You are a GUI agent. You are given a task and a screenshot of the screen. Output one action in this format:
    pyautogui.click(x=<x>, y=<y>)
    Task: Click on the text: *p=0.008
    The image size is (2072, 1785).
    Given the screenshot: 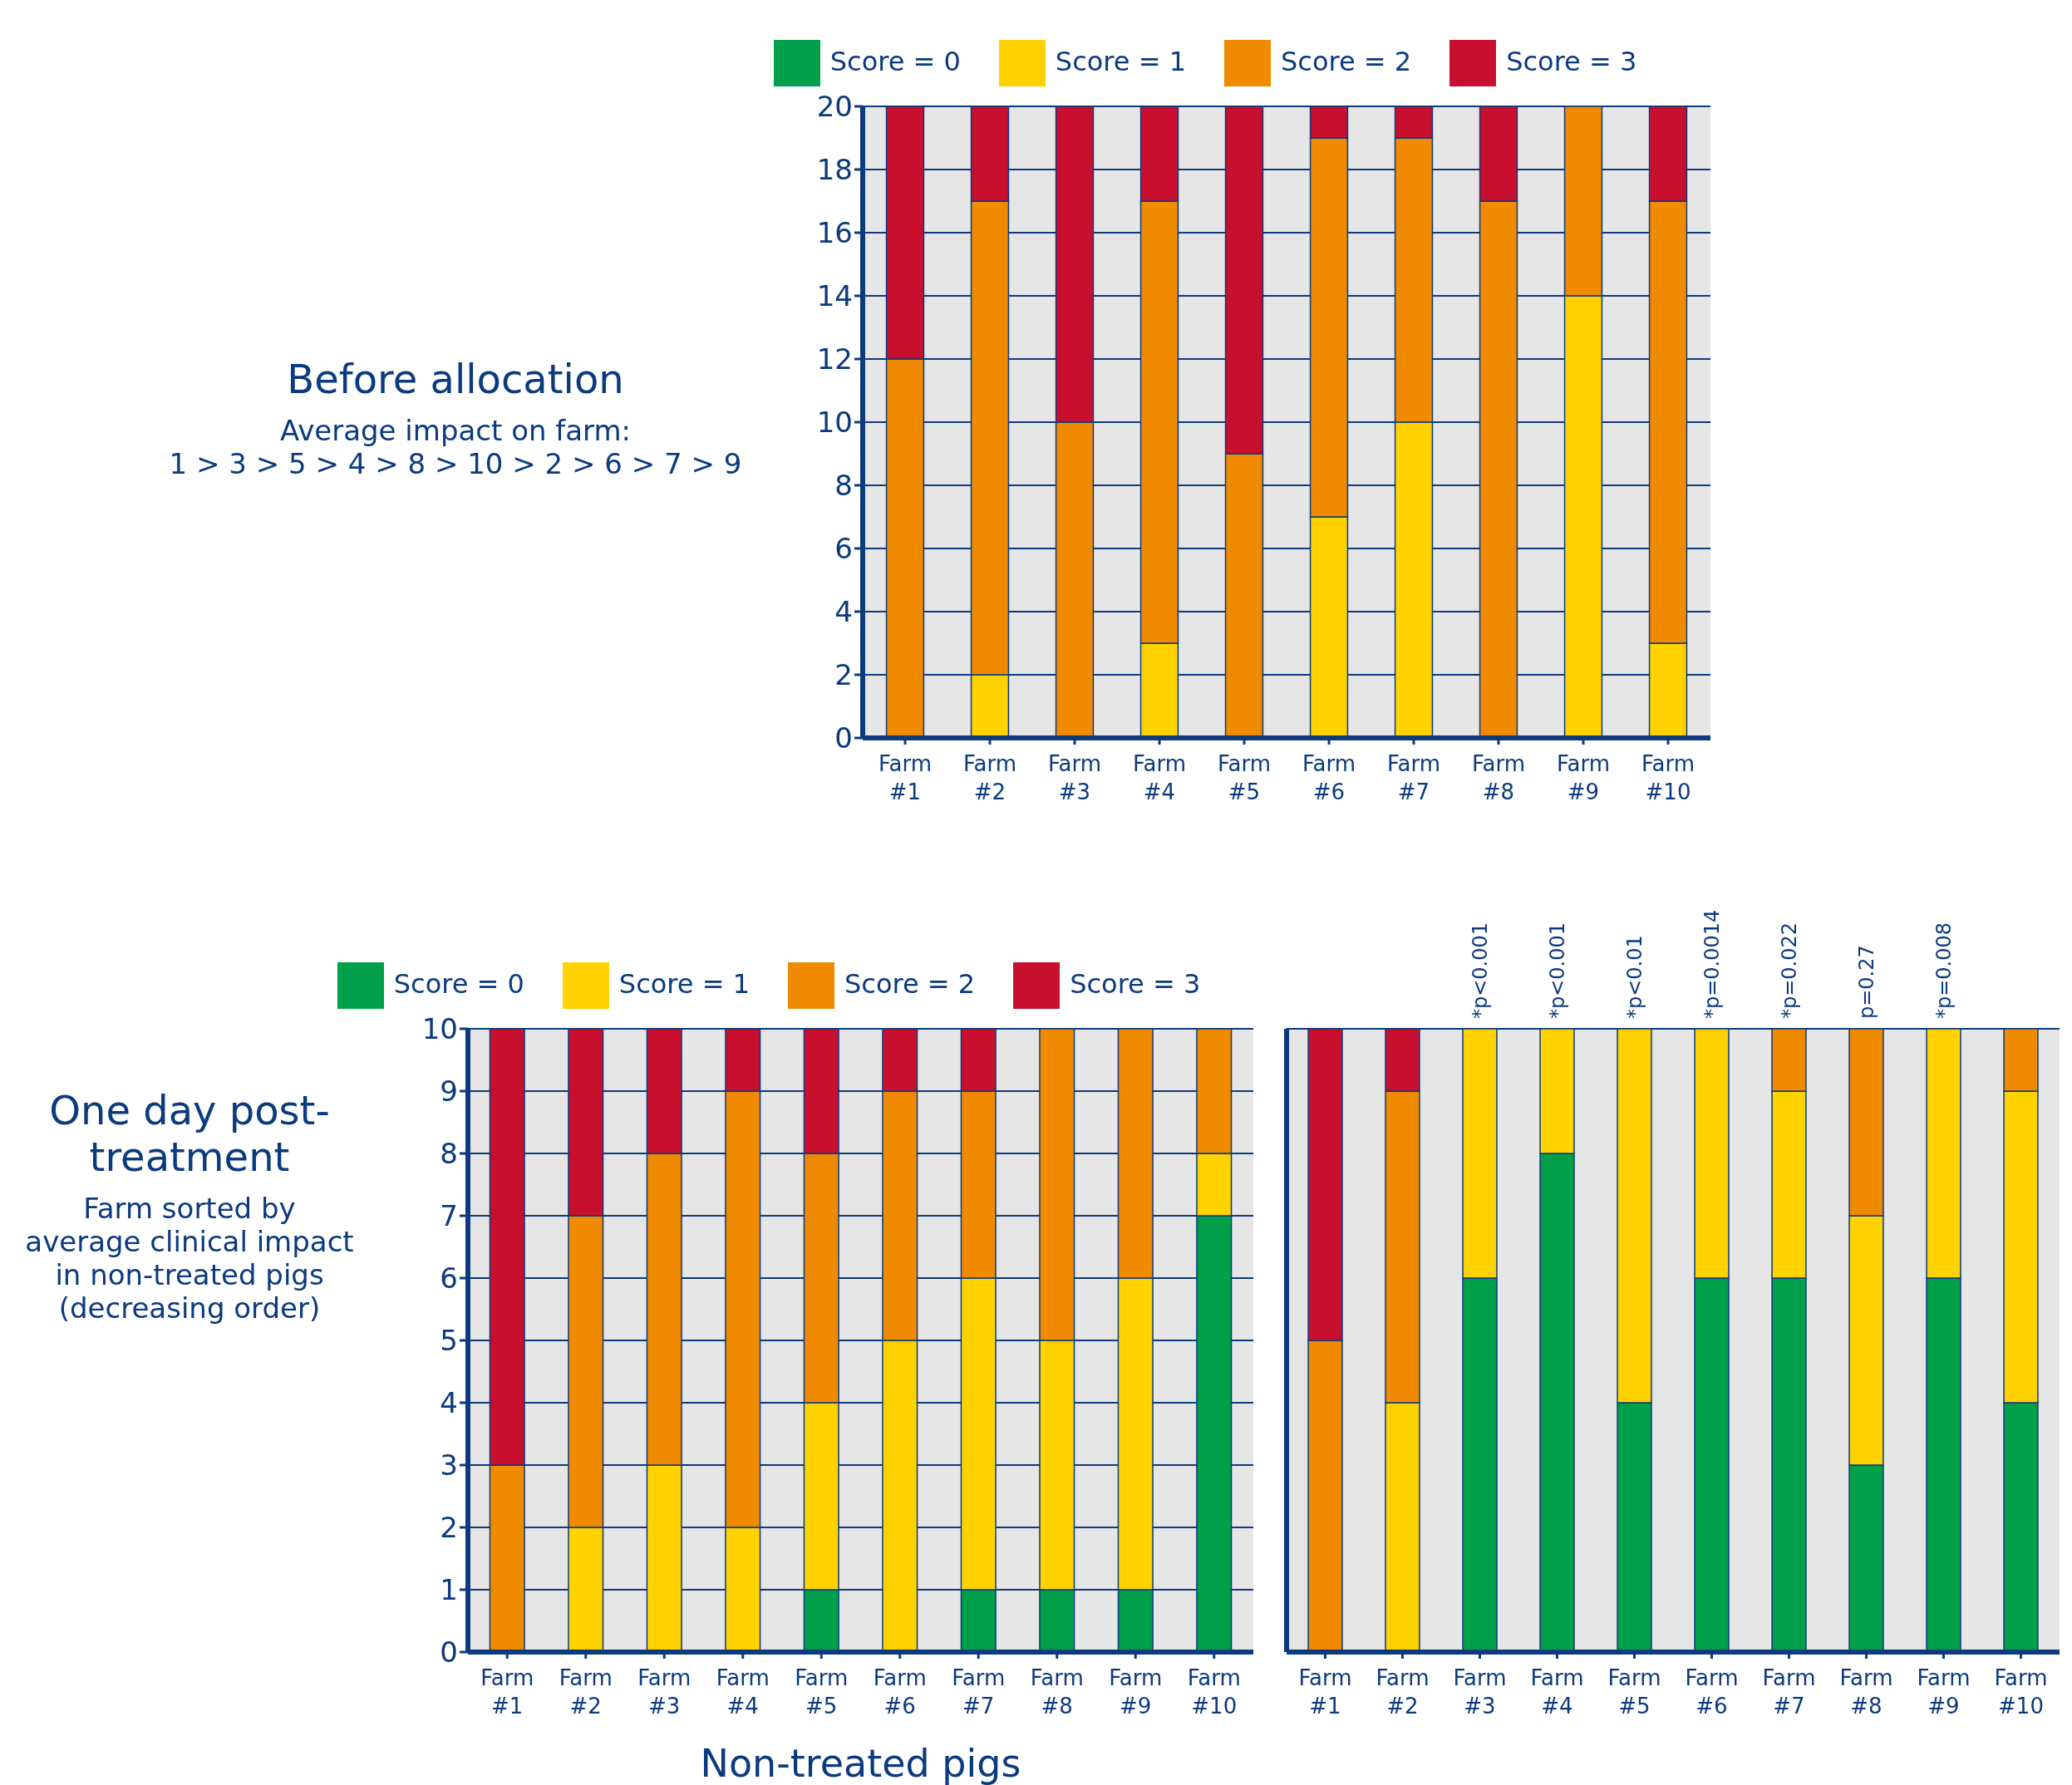 What is the action you would take?
    pyautogui.click(x=1944, y=970)
    